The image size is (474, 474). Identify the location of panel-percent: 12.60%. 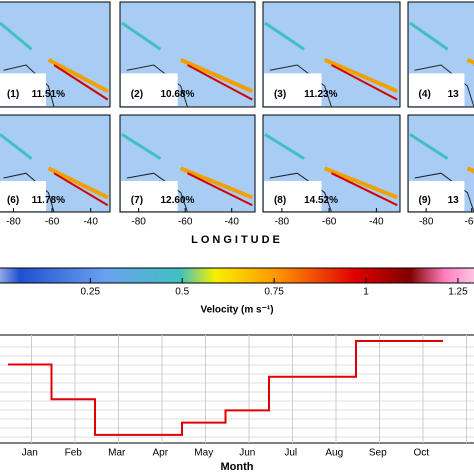
(178, 200).